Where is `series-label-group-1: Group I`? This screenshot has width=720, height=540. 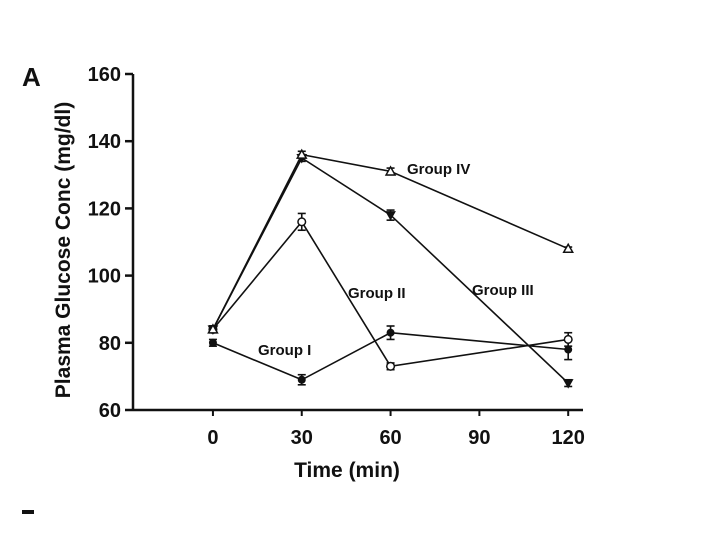
series-label-group-1: Group I is located at coordinates (284, 350).